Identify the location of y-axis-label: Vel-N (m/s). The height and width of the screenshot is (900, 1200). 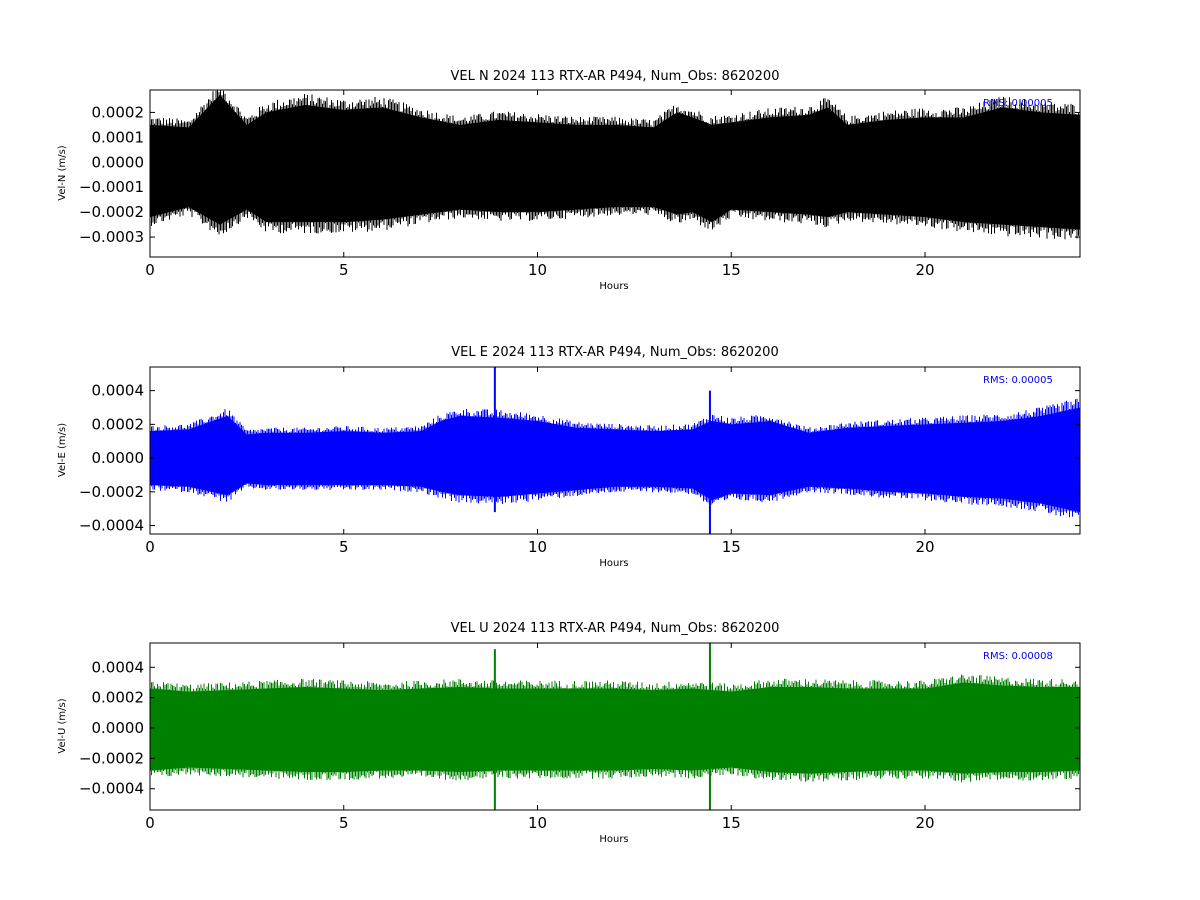
(62, 172).